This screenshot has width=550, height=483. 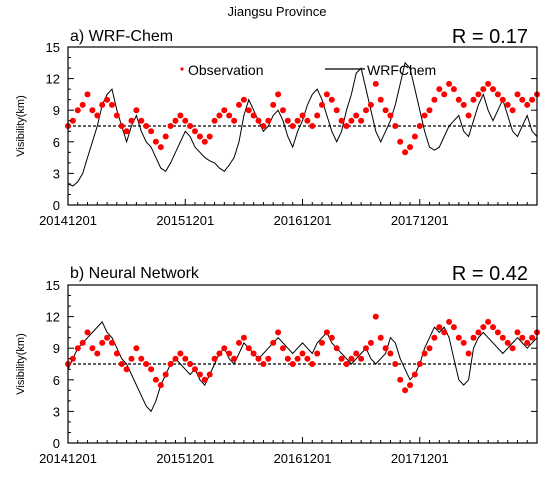 What do you see at coordinates (401, 70) in the screenshot?
I see `legend-model-label: WRFChem` at bounding box center [401, 70].